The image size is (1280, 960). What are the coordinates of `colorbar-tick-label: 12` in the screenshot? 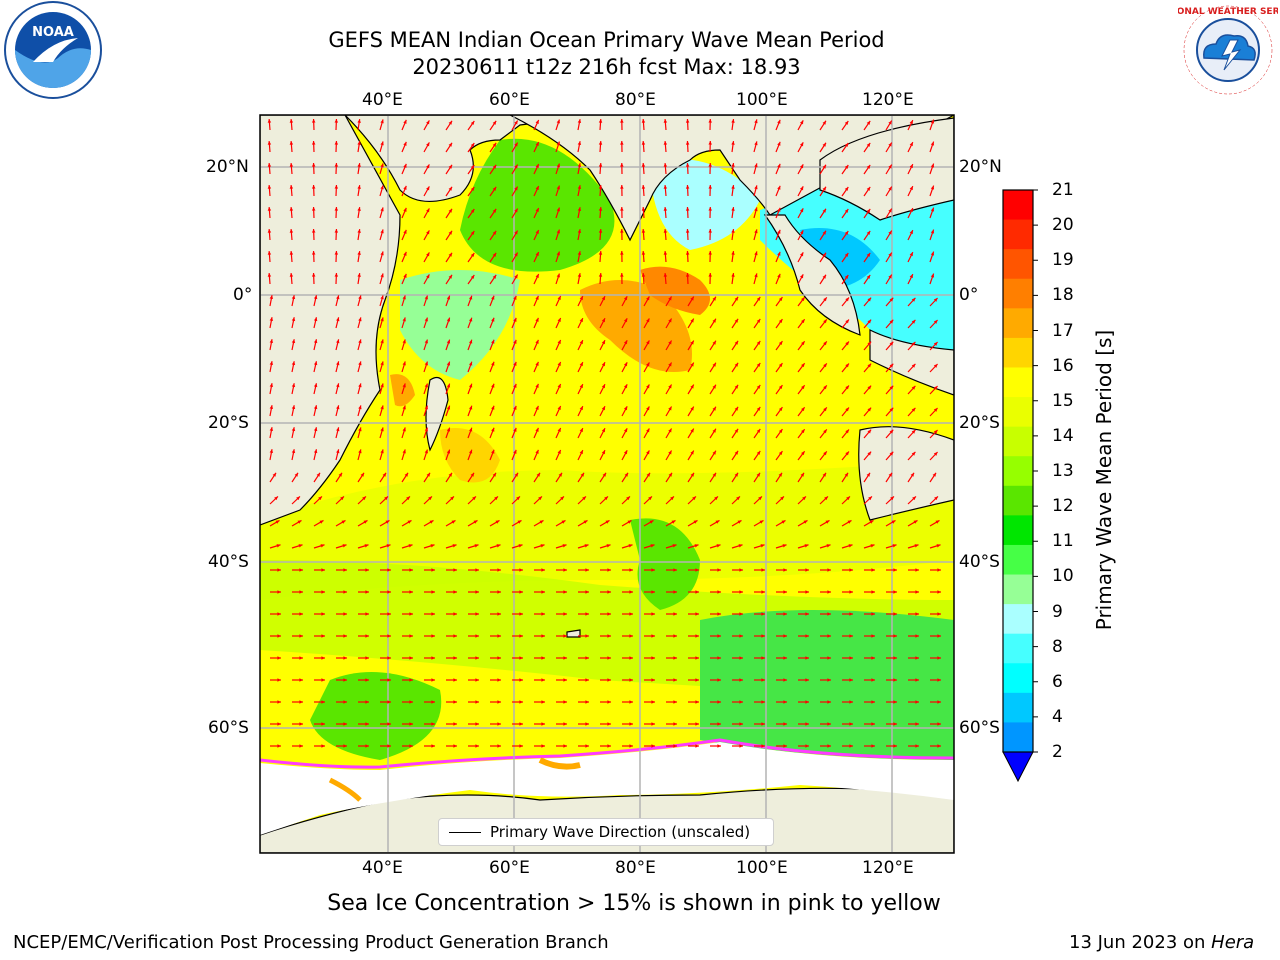 It's located at (1063, 506).